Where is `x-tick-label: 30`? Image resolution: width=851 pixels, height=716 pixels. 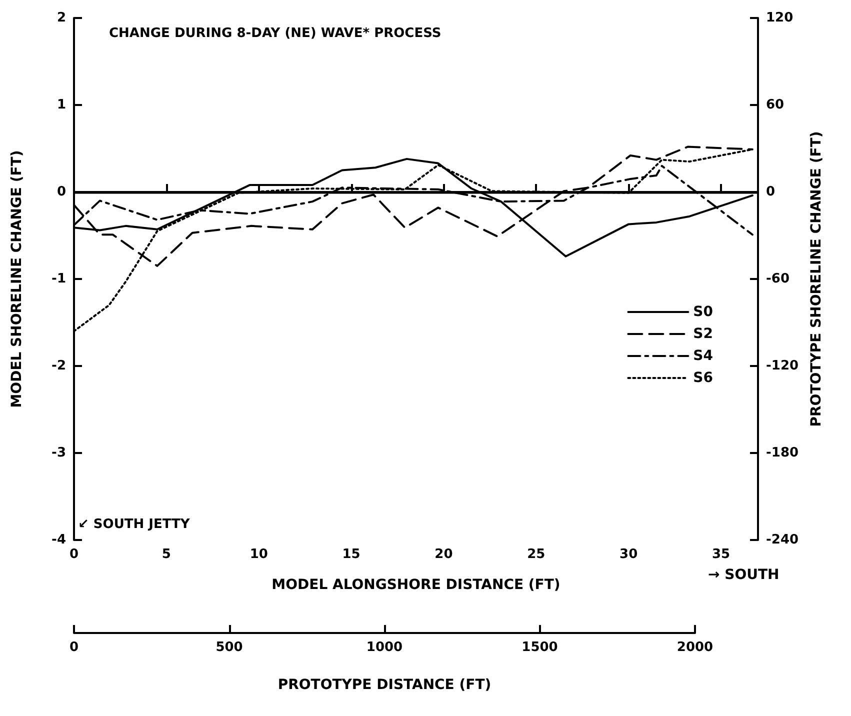 x-tick-label: 30 is located at coordinates (629, 554).